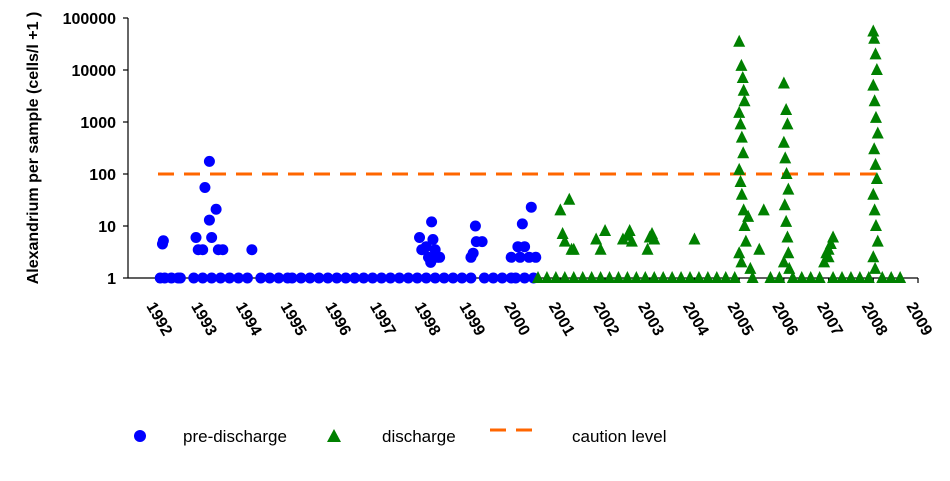 The image size is (950, 481). What do you see at coordinates (111, 279) in the screenshot?
I see `y-tick-label: 1` at bounding box center [111, 279].